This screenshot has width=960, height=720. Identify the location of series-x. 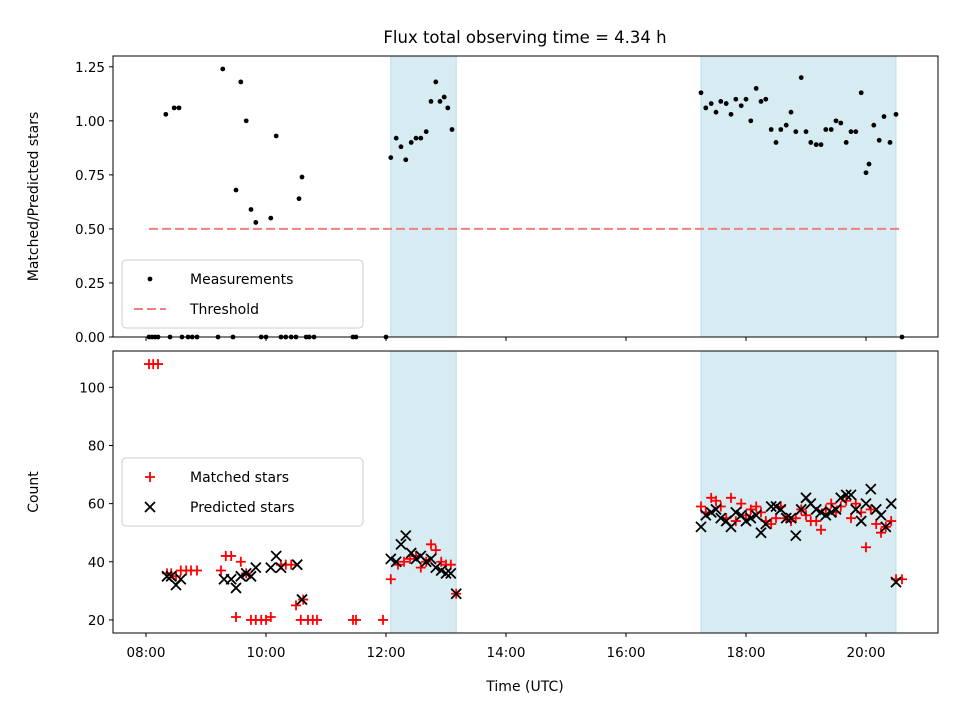
(531, 544).